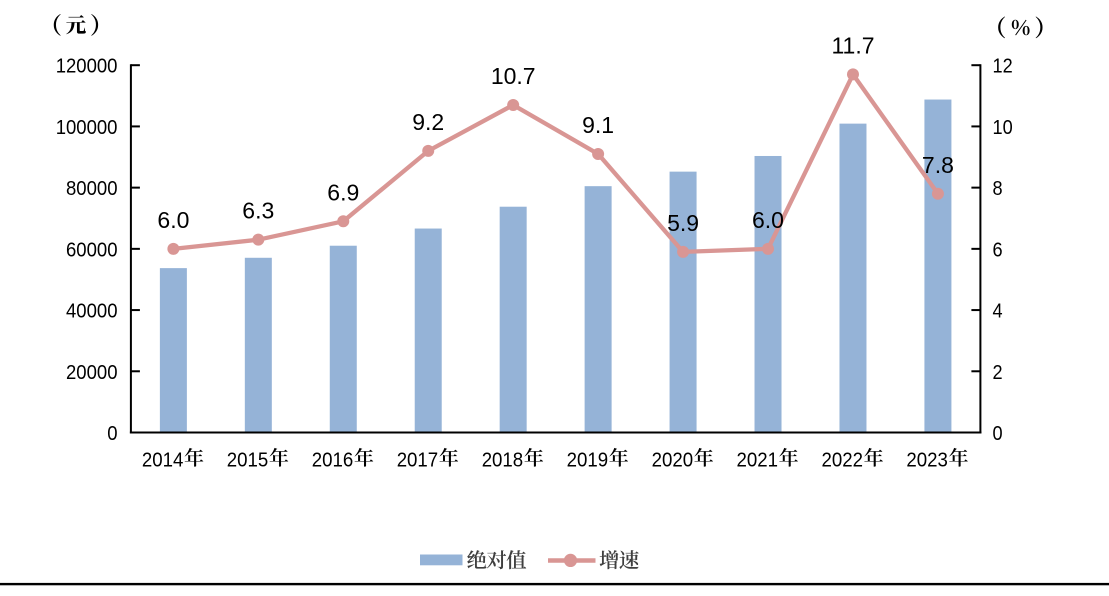 The width and height of the screenshot is (1109, 596). I want to click on svg-text: 12, so click(1003, 66).